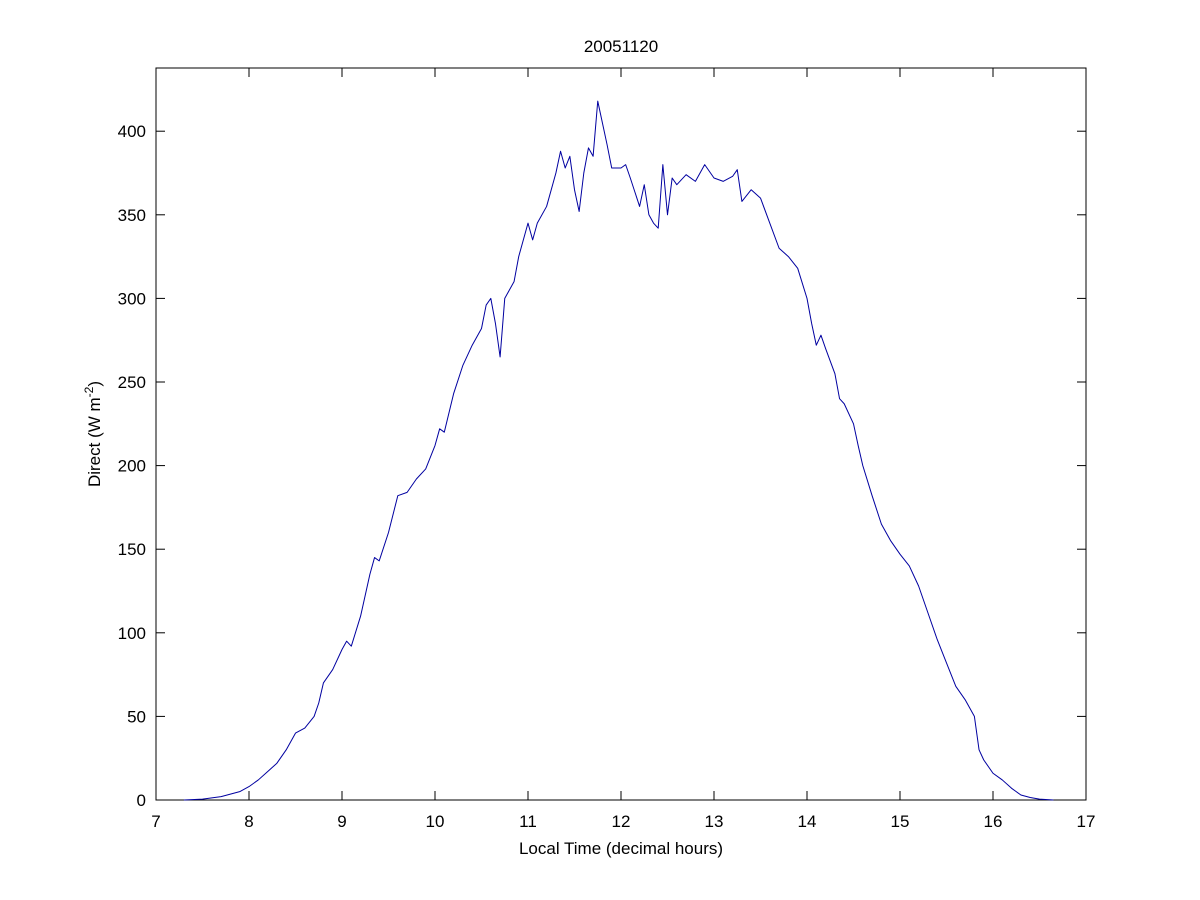 The height and width of the screenshot is (900, 1200). Describe the element at coordinates (807, 821) in the screenshot. I see `x-tick-label: 14` at that location.